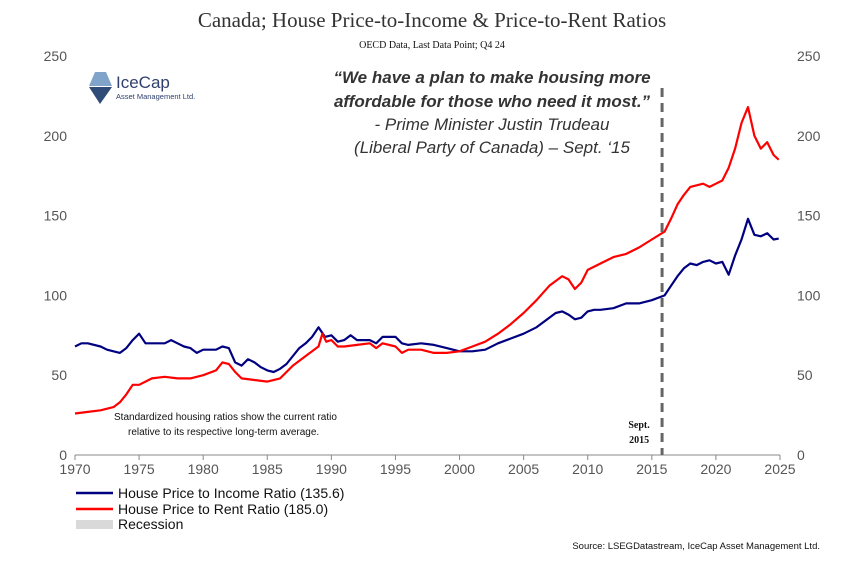 The image size is (865, 562). Describe the element at coordinates (646, 271) in the screenshot. I see `marker-layer: Sept. 2015` at that location.